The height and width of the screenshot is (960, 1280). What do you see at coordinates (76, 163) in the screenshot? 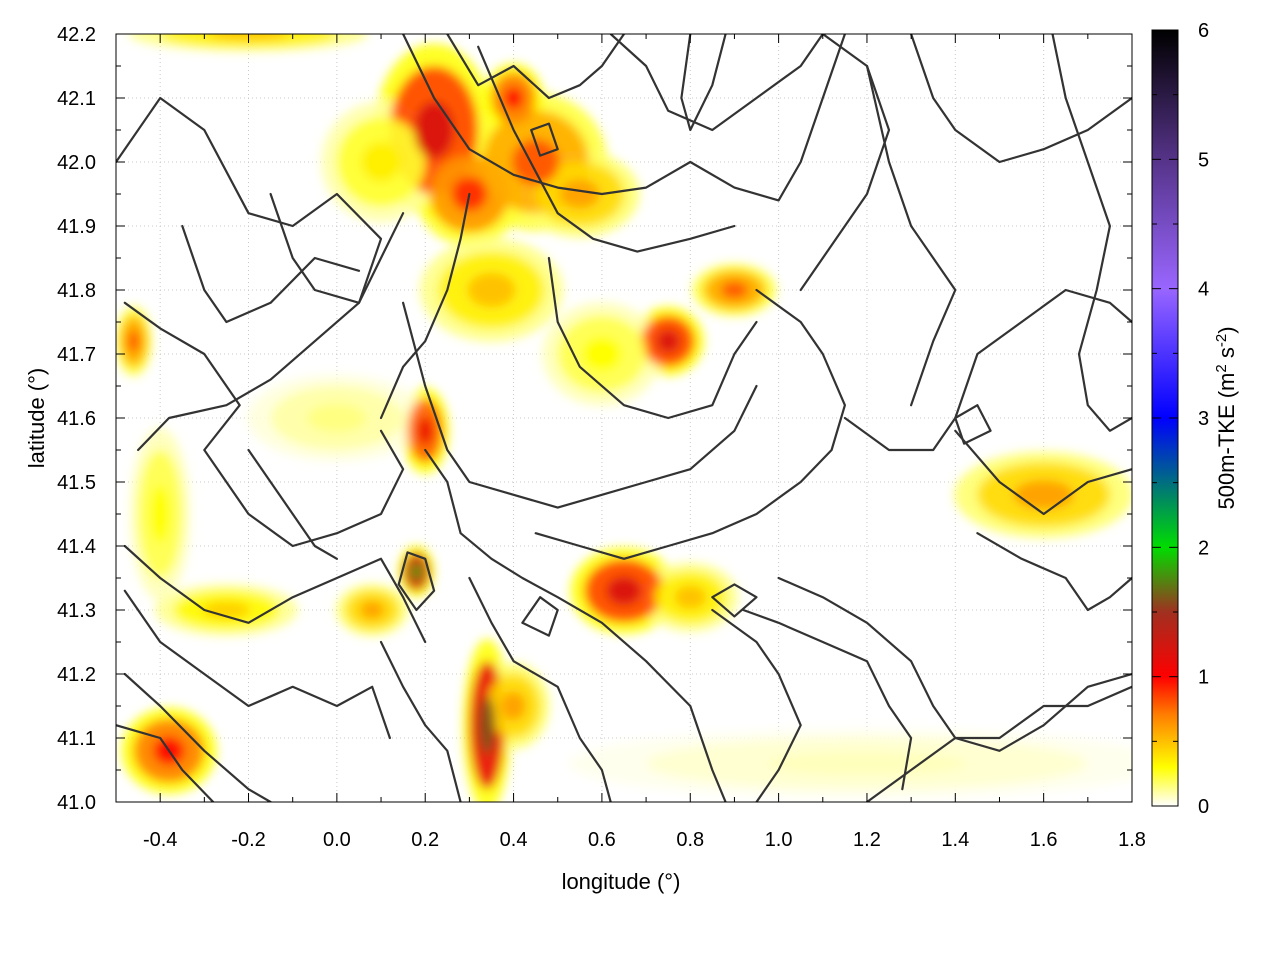
I see `y-tick-label: 42.0` at bounding box center [76, 163].